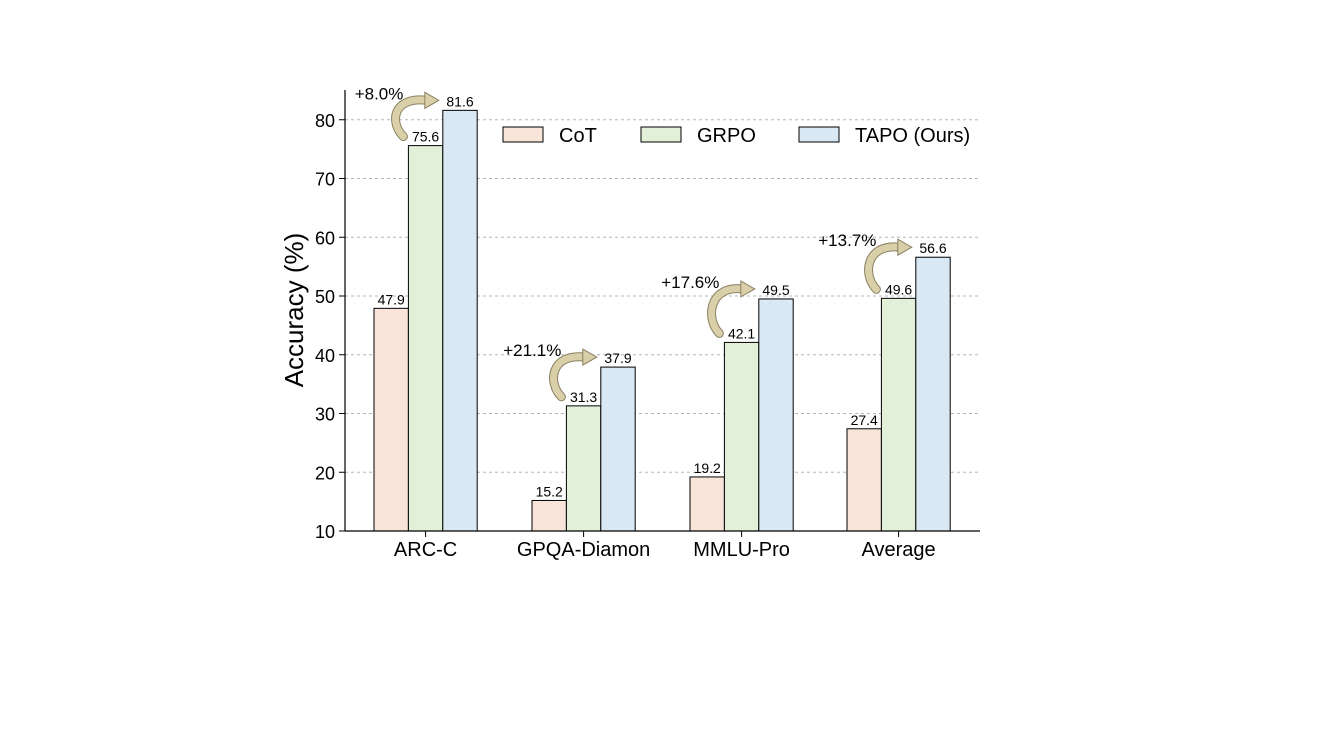 The image size is (1334, 750). I want to click on legend-label: GRPO, so click(726, 136).